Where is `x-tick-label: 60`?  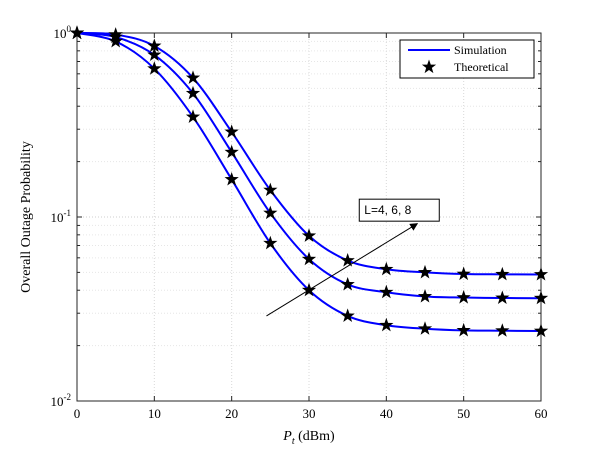
x-tick-label: 60 is located at coordinates (541, 413).